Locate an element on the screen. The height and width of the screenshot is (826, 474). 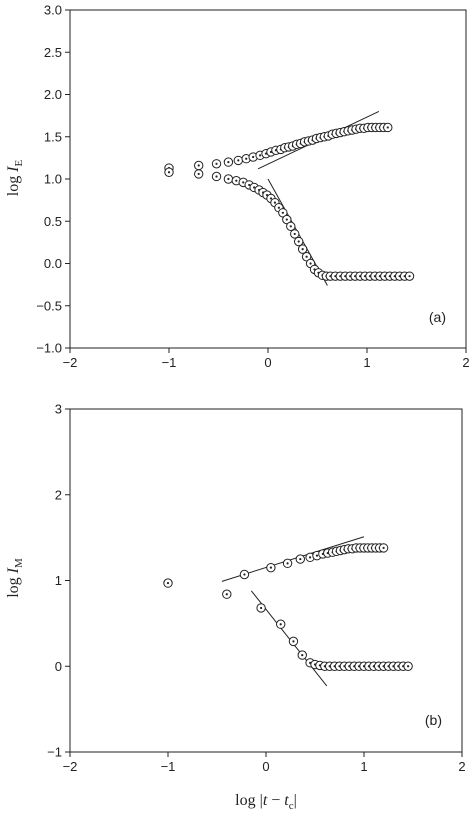
y-tick-label: 3.0 is located at coordinates (53, 10).